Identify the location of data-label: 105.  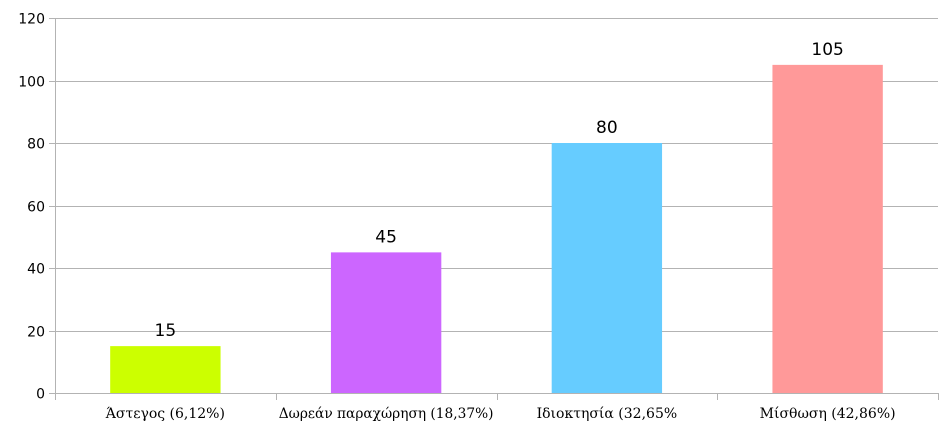
(827, 50).